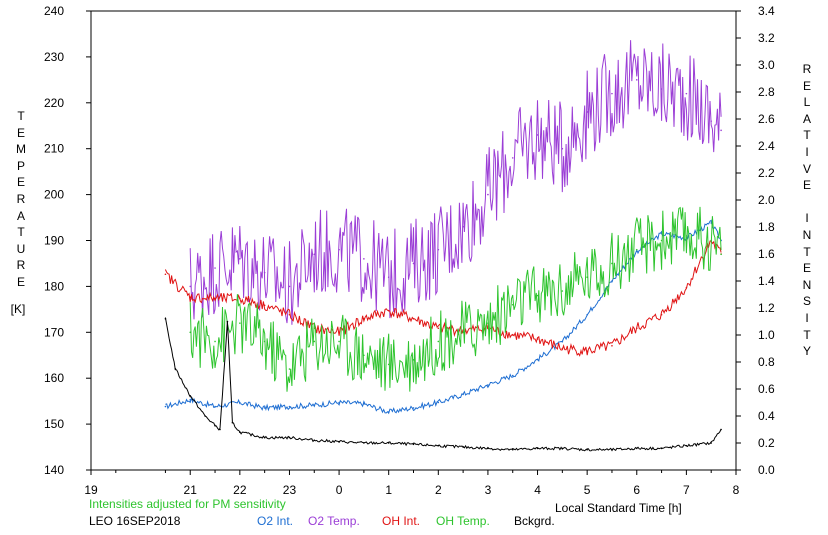  Describe the element at coordinates (21, 149) in the screenshot. I see `axis-label-char: M` at that location.